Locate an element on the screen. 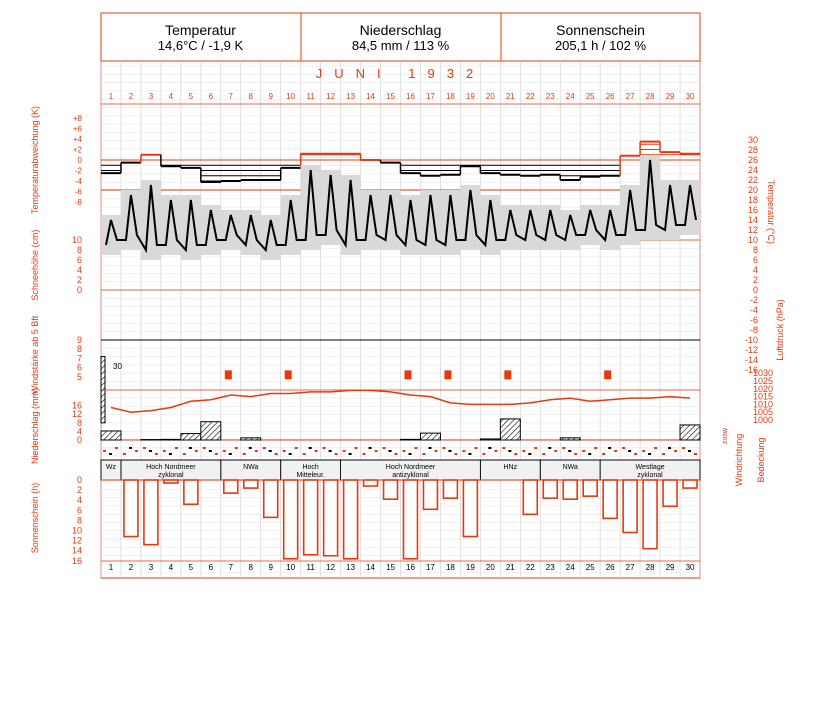  day-label-bottom: 7 is located at coordinates (231, 567).